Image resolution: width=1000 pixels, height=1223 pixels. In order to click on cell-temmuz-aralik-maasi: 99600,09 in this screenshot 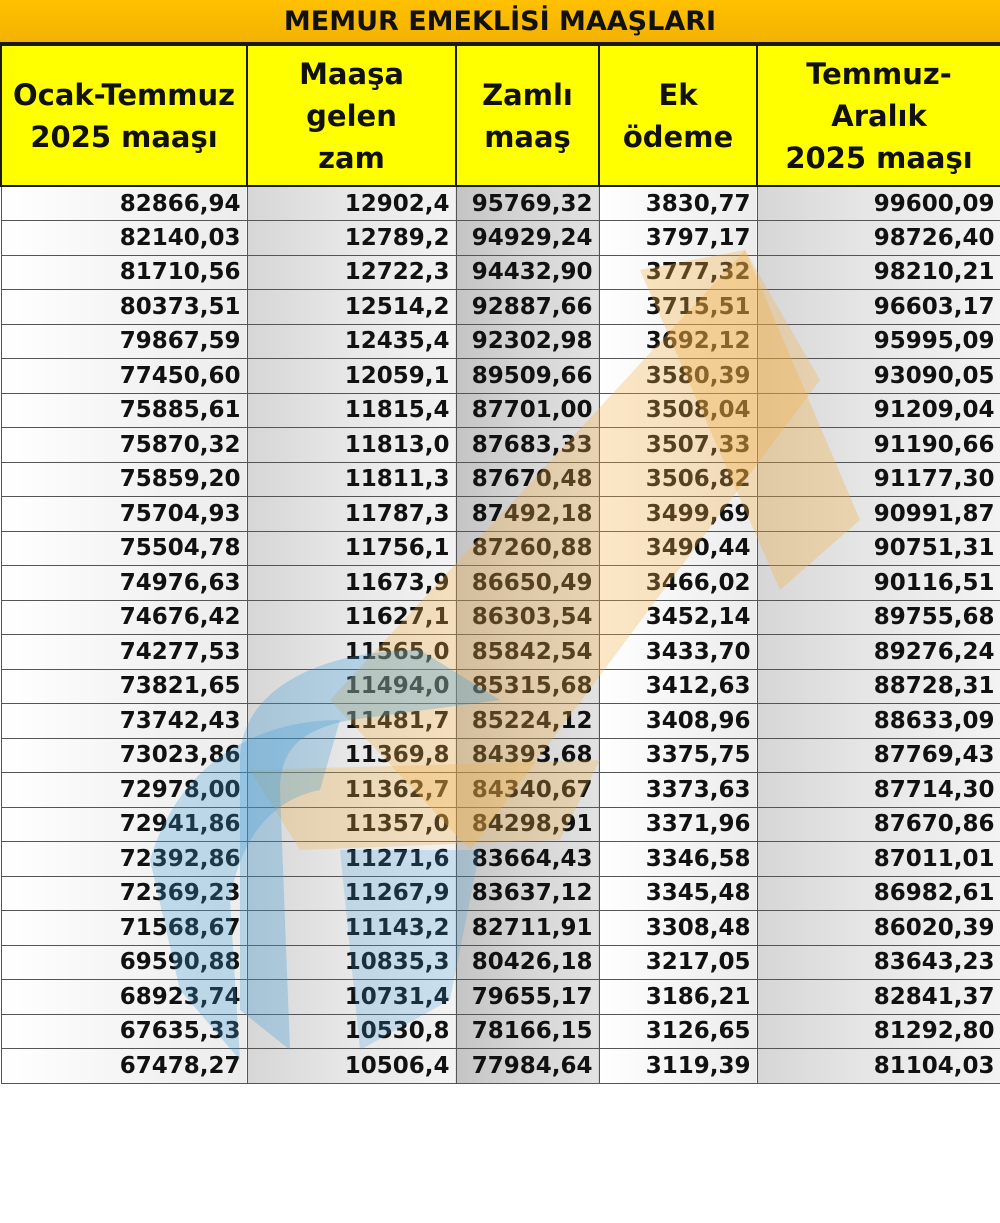, I will do `click(878, 203)`.